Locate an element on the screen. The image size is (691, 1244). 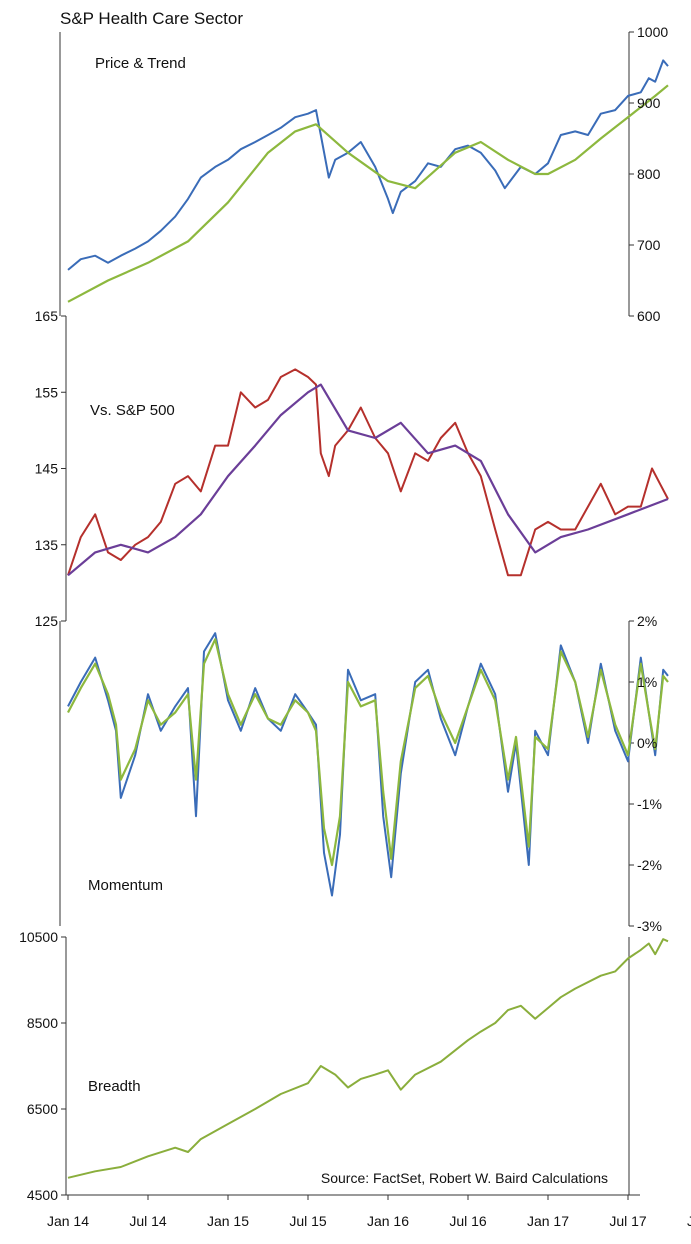
y-tick-label: 2% is located at coordinates (647, 621).